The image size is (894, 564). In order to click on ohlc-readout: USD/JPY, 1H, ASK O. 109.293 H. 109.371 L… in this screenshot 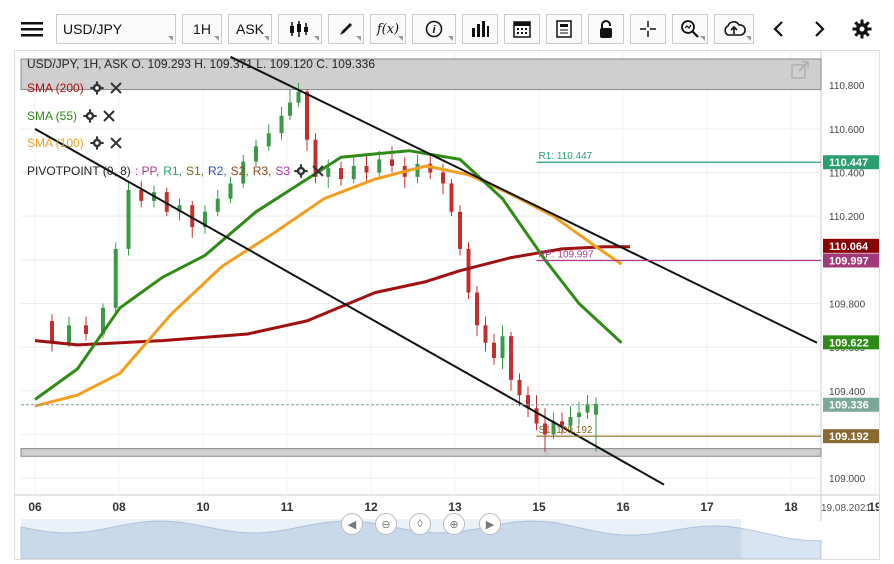, I will do `click(201, 64)`.